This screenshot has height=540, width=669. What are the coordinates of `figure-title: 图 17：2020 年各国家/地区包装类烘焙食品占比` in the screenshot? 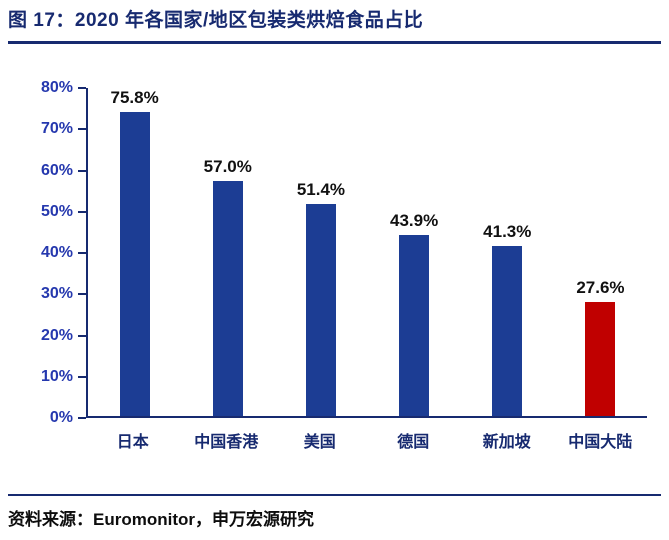 It's located at (216, 20).